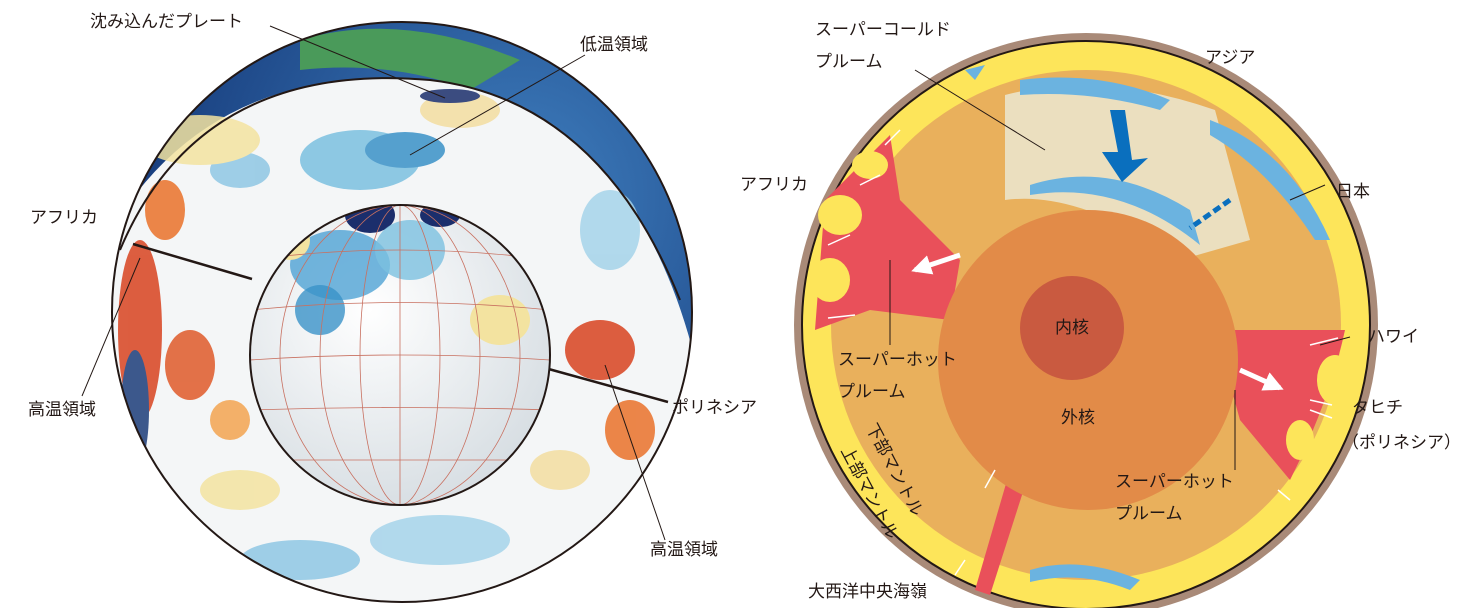 Image resolution: width=1484 pixels, height=608 pixels. What do you see at coordinates (614, 45) in the screenshot?
I see `label: 低温領域` at bounding box center [614, 45].